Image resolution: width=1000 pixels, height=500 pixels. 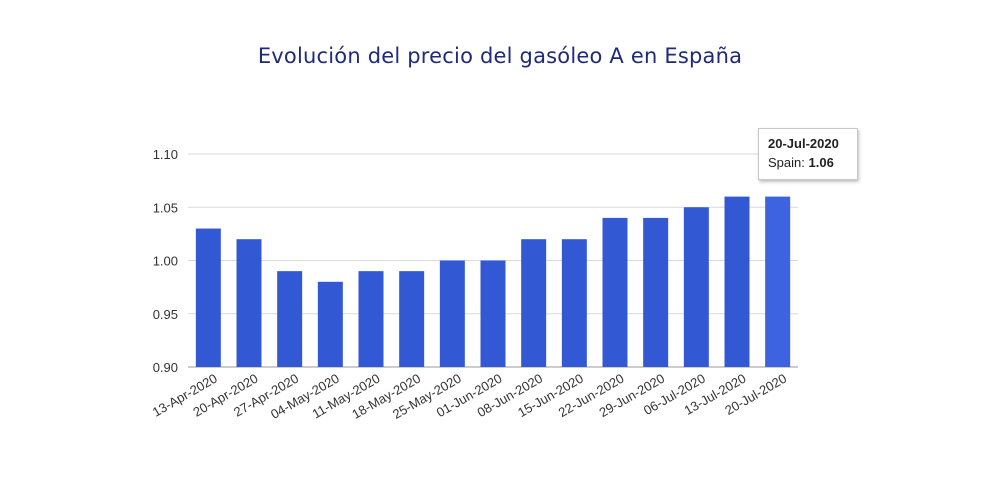 What do you see at coordinates (165, 314) in the screenshot?
I see `y-tick-label: 0.95` at bounding box center [165, 314].